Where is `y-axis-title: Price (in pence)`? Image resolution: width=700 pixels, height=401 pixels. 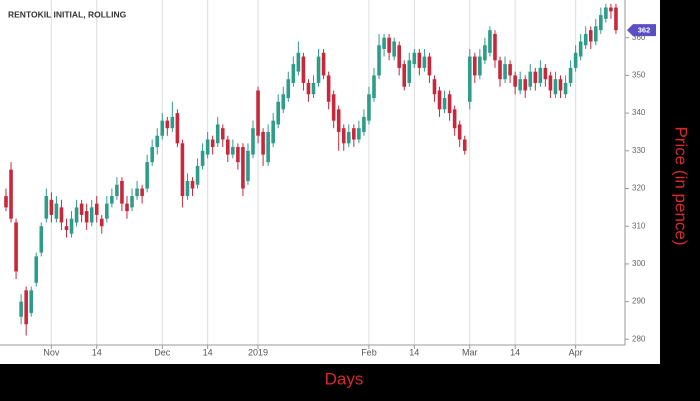
y-axis-title: Price (in pence) is located at coordinates (681, 185).